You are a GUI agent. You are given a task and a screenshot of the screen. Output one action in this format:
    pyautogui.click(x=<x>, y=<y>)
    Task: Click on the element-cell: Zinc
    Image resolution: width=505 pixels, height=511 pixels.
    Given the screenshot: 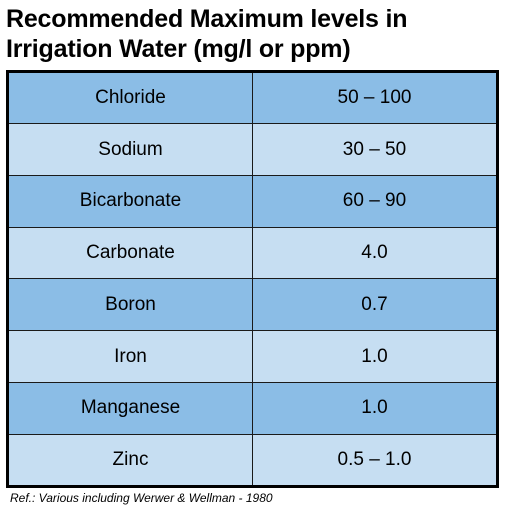 What is the action you would take?
    pyautogui.click(x=131, y=459)
    